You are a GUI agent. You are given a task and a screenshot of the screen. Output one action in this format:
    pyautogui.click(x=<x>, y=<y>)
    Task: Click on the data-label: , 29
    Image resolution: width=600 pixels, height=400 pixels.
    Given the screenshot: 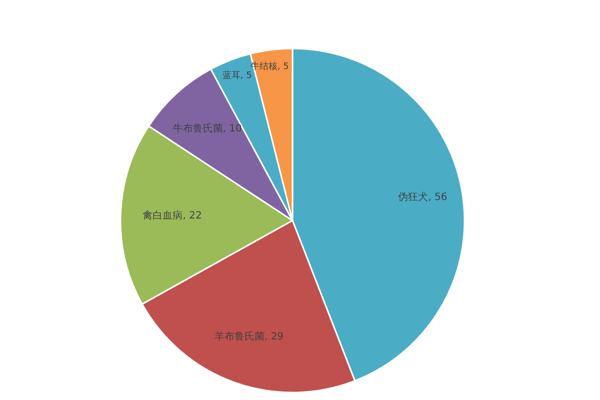 What is the action you would take?
    pyautogui.click(x=274, y=336)
    